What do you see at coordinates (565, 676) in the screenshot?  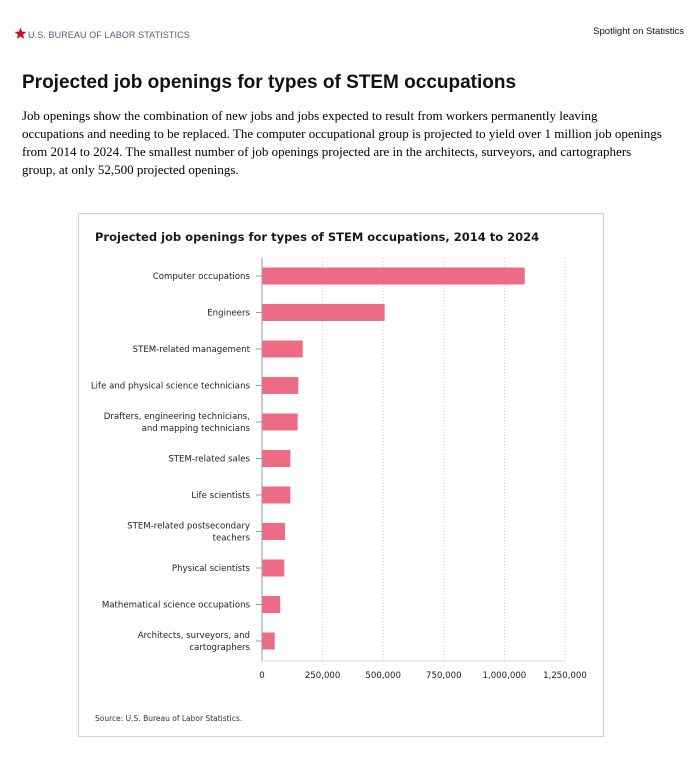 I see `x-tick-label: 1,250,000` at bounding box center [565, 676].